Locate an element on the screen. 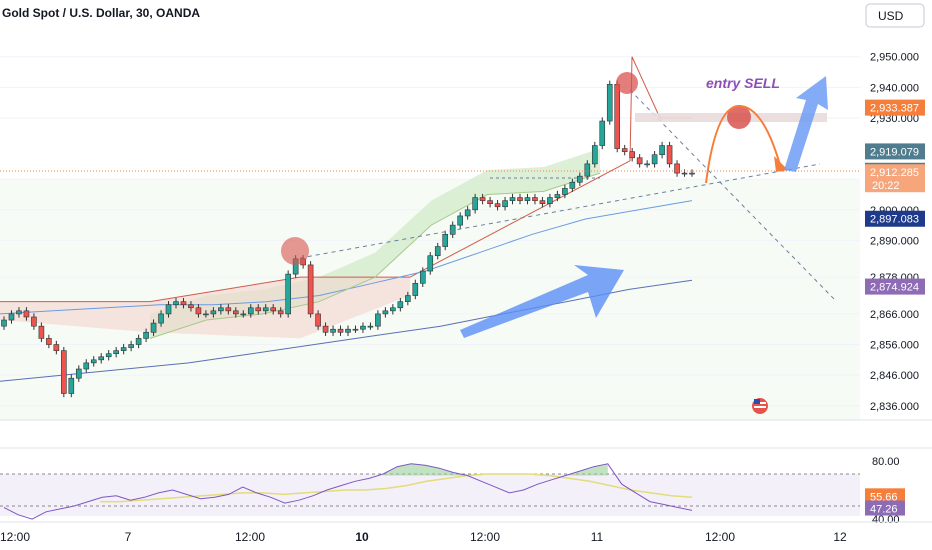  rsi-tag-label: 55.66 is located at coordinates (884, 497).